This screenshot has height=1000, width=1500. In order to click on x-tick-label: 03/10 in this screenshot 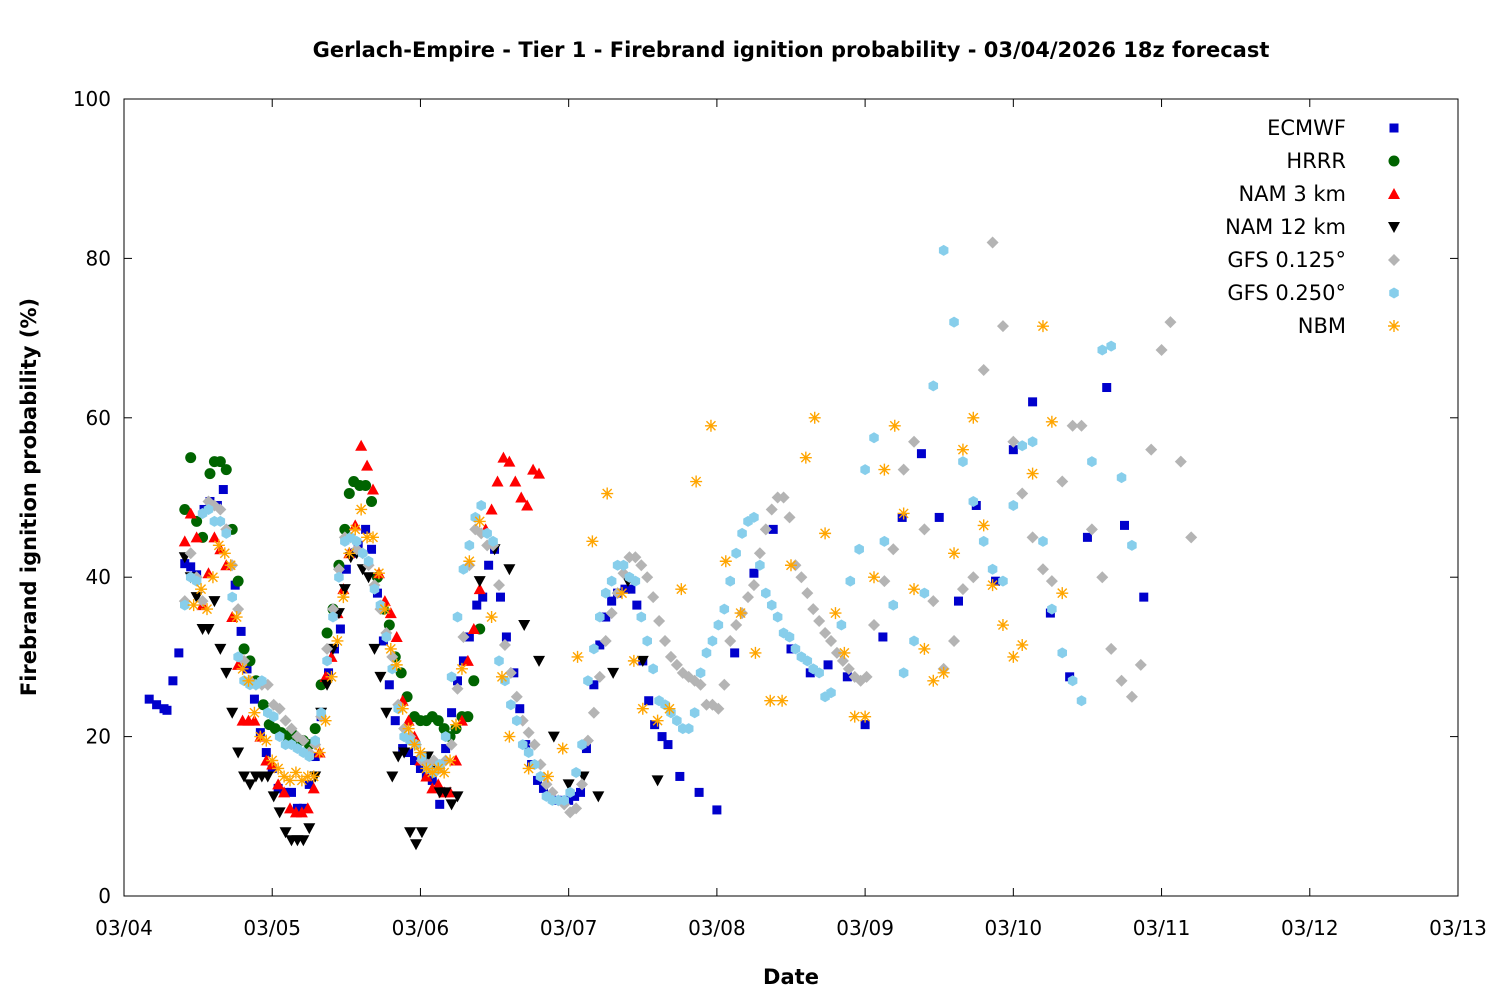, I will do `click(1014, 928)`.